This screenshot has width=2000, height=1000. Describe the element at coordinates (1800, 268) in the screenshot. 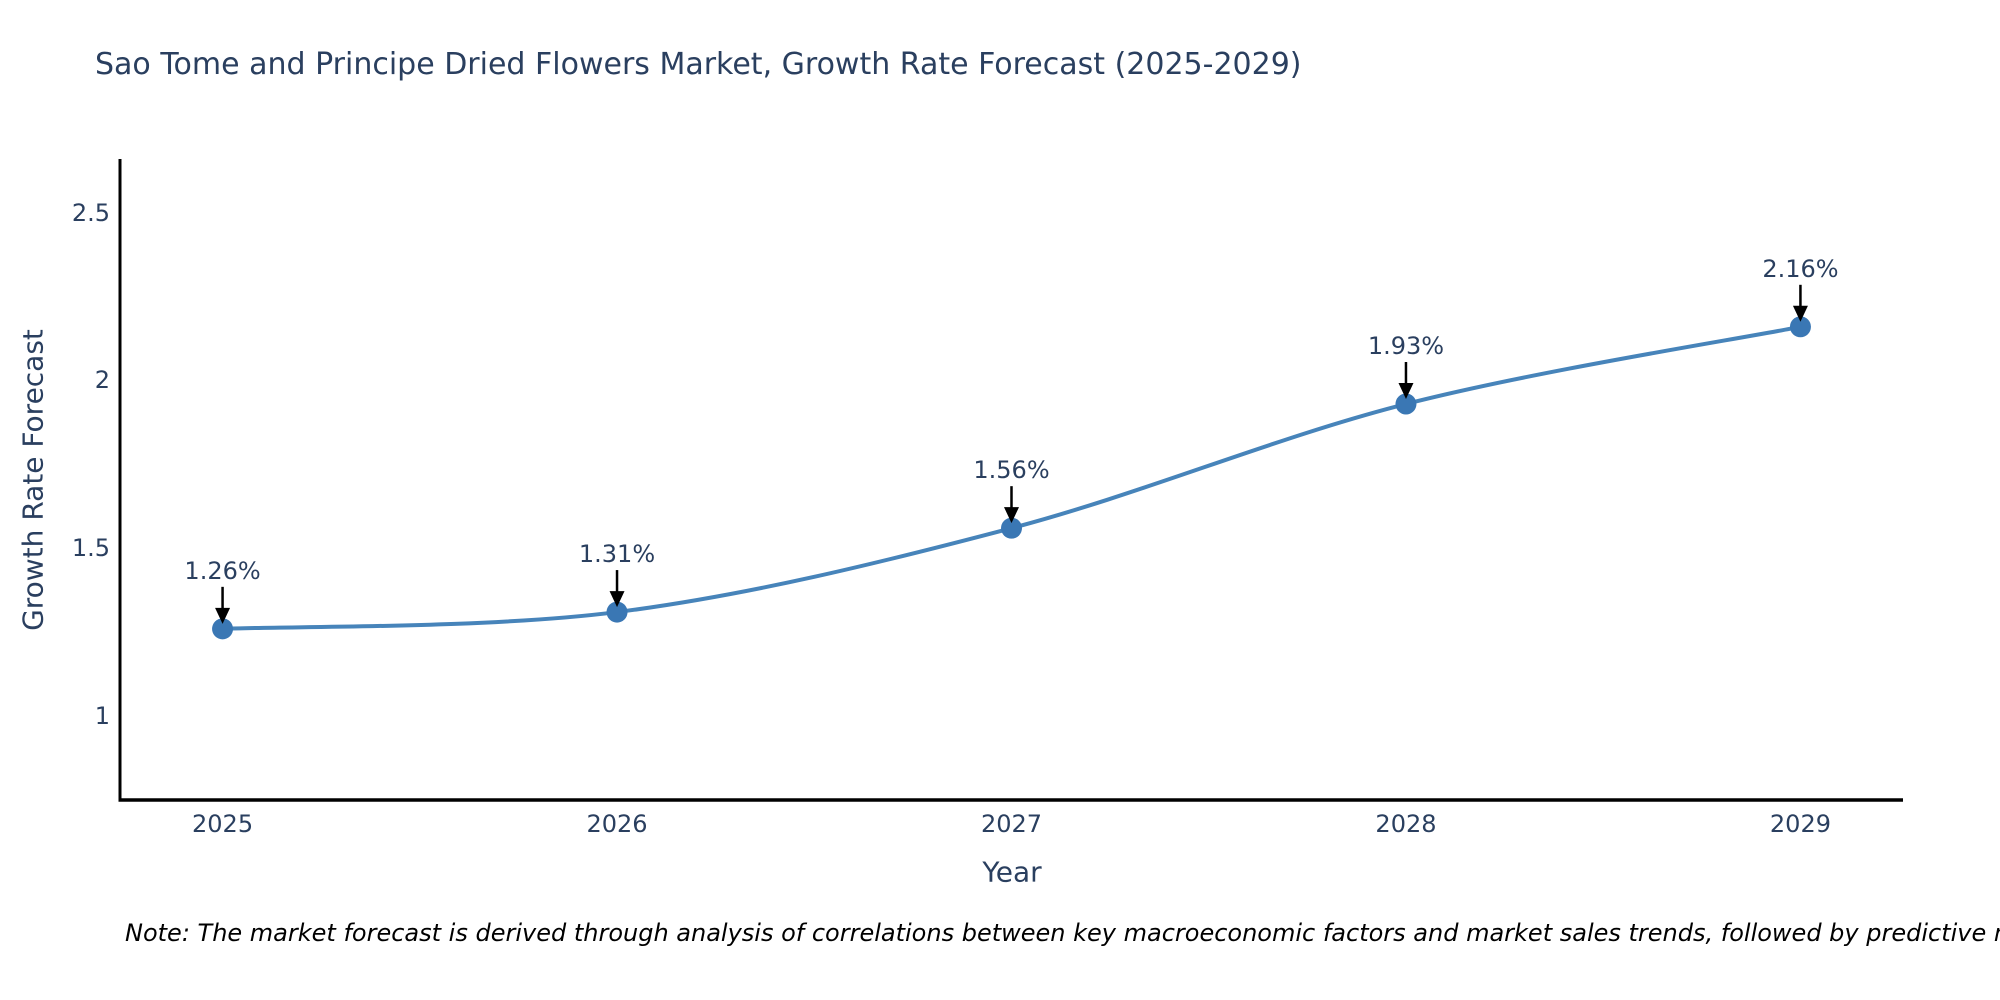

I see `point-value-annotation: 2.16%` at that location.